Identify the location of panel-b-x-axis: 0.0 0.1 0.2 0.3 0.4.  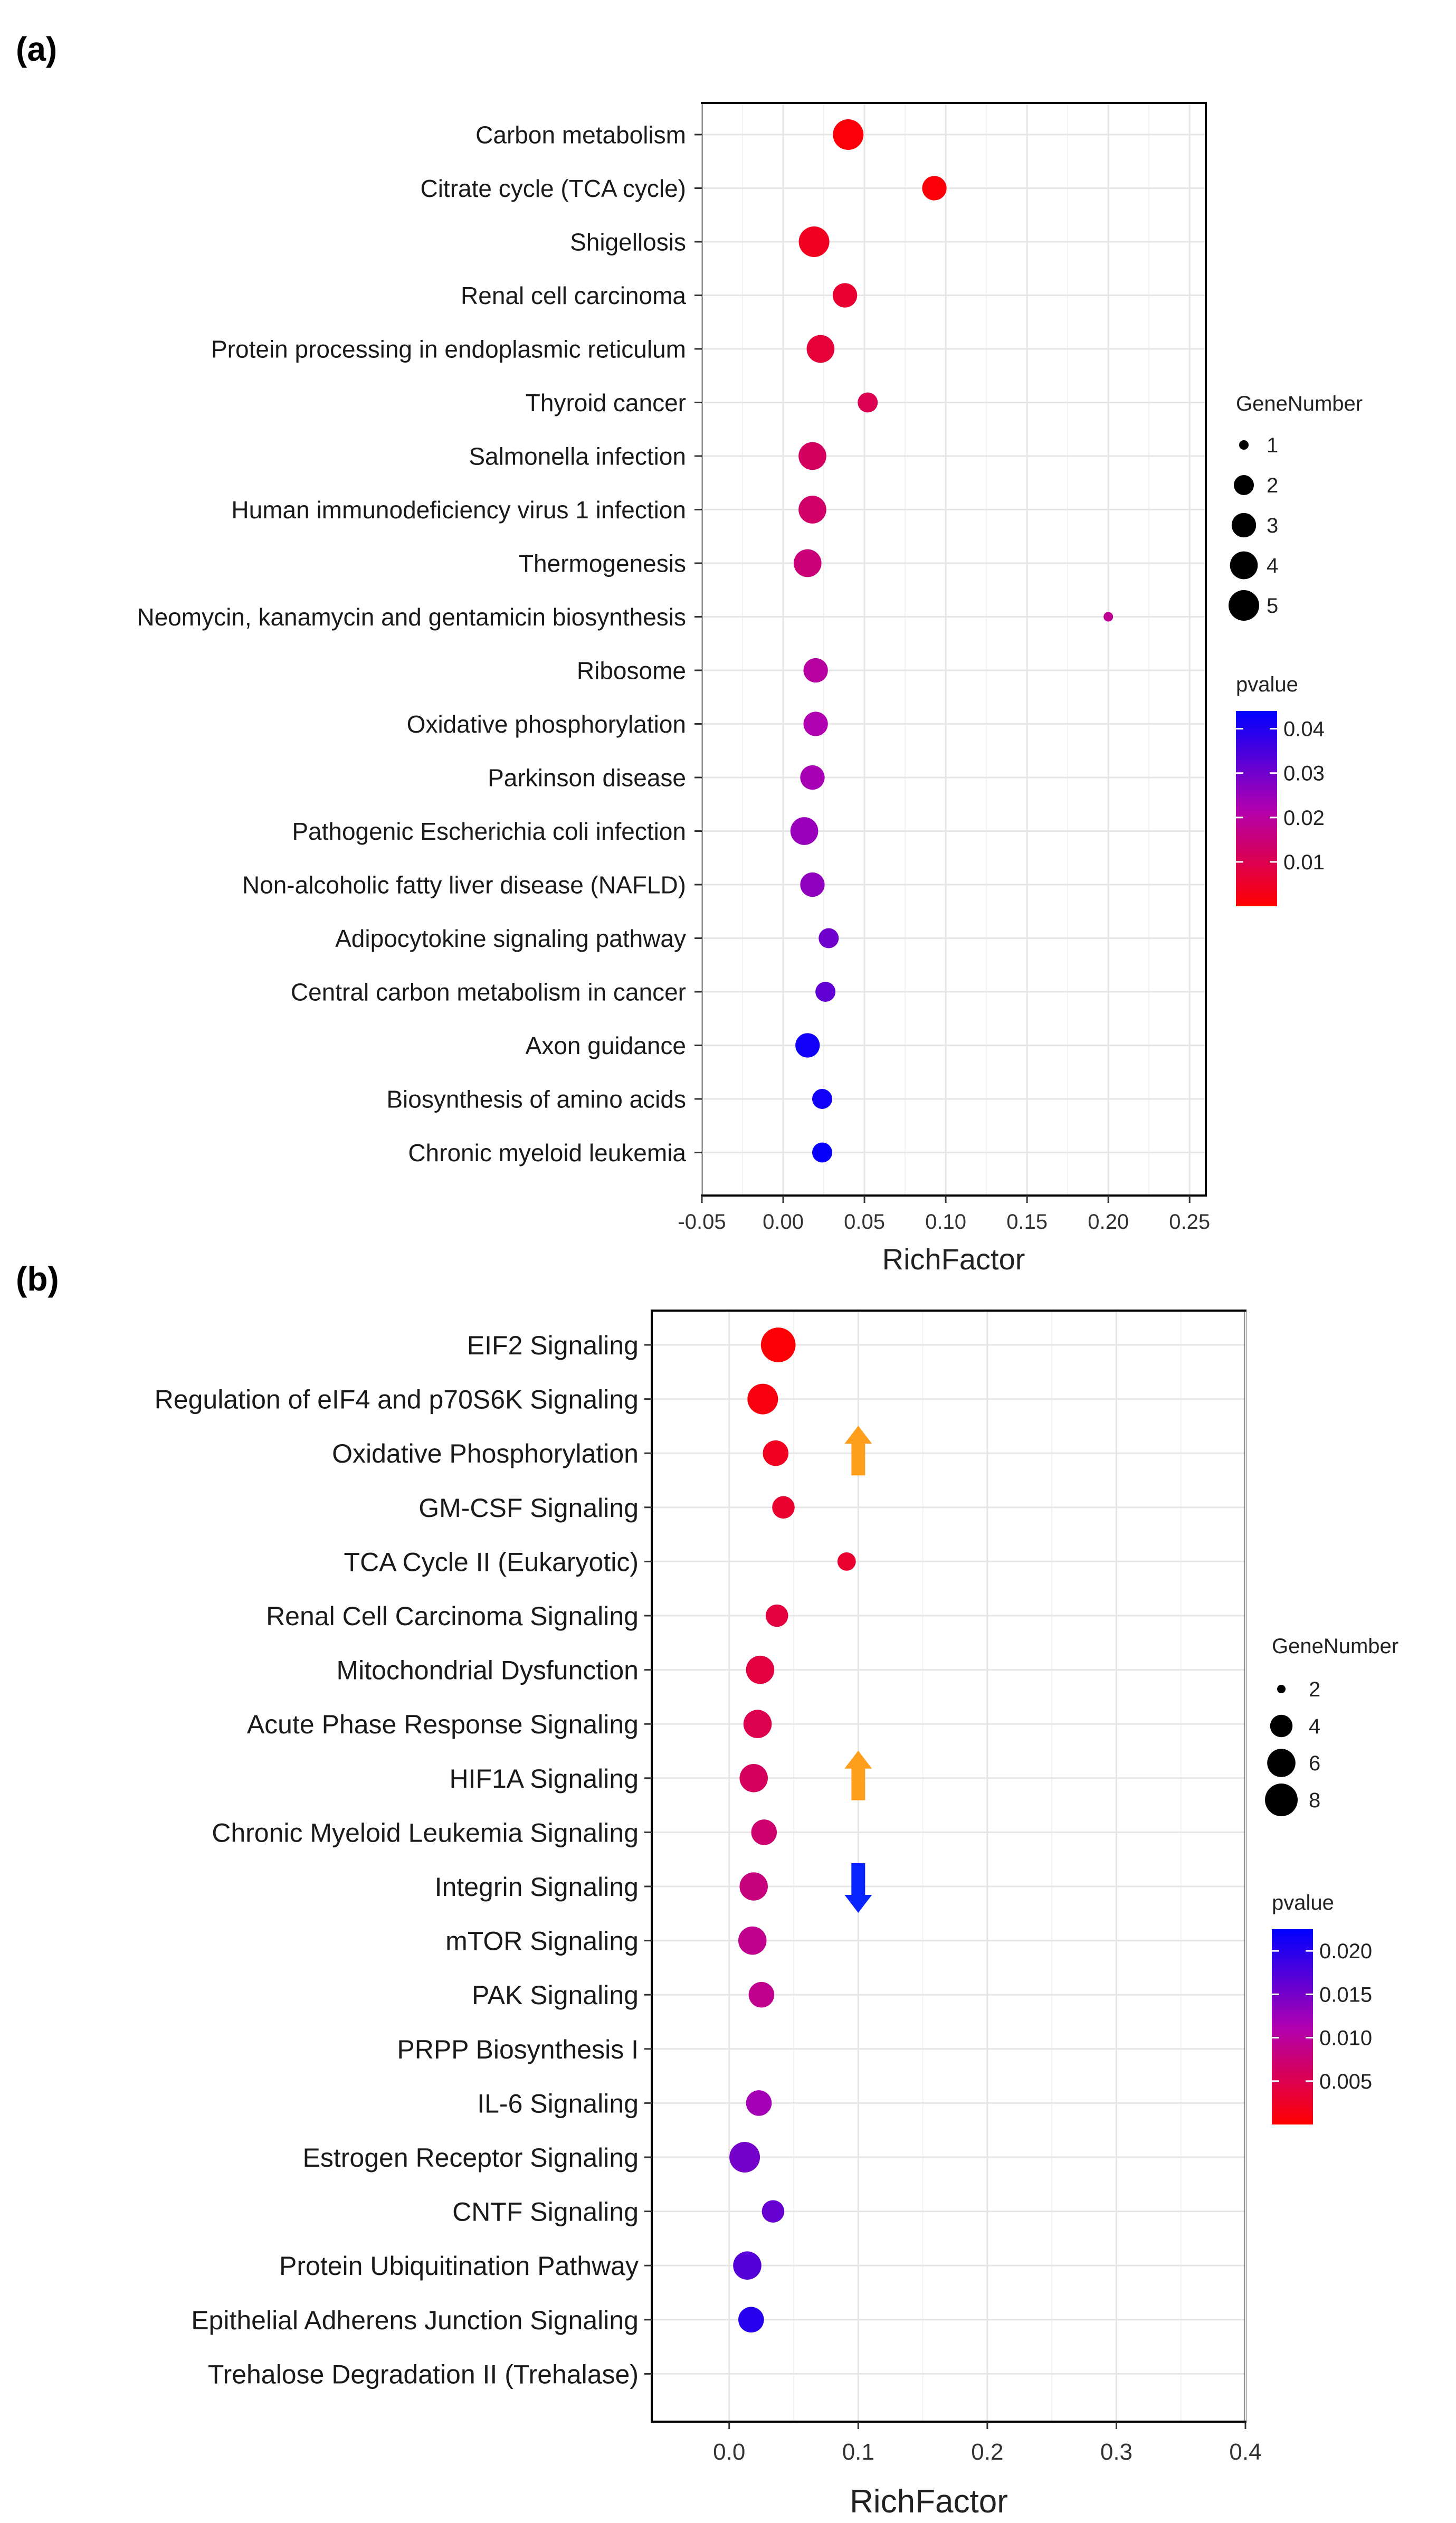
(987, 2443).